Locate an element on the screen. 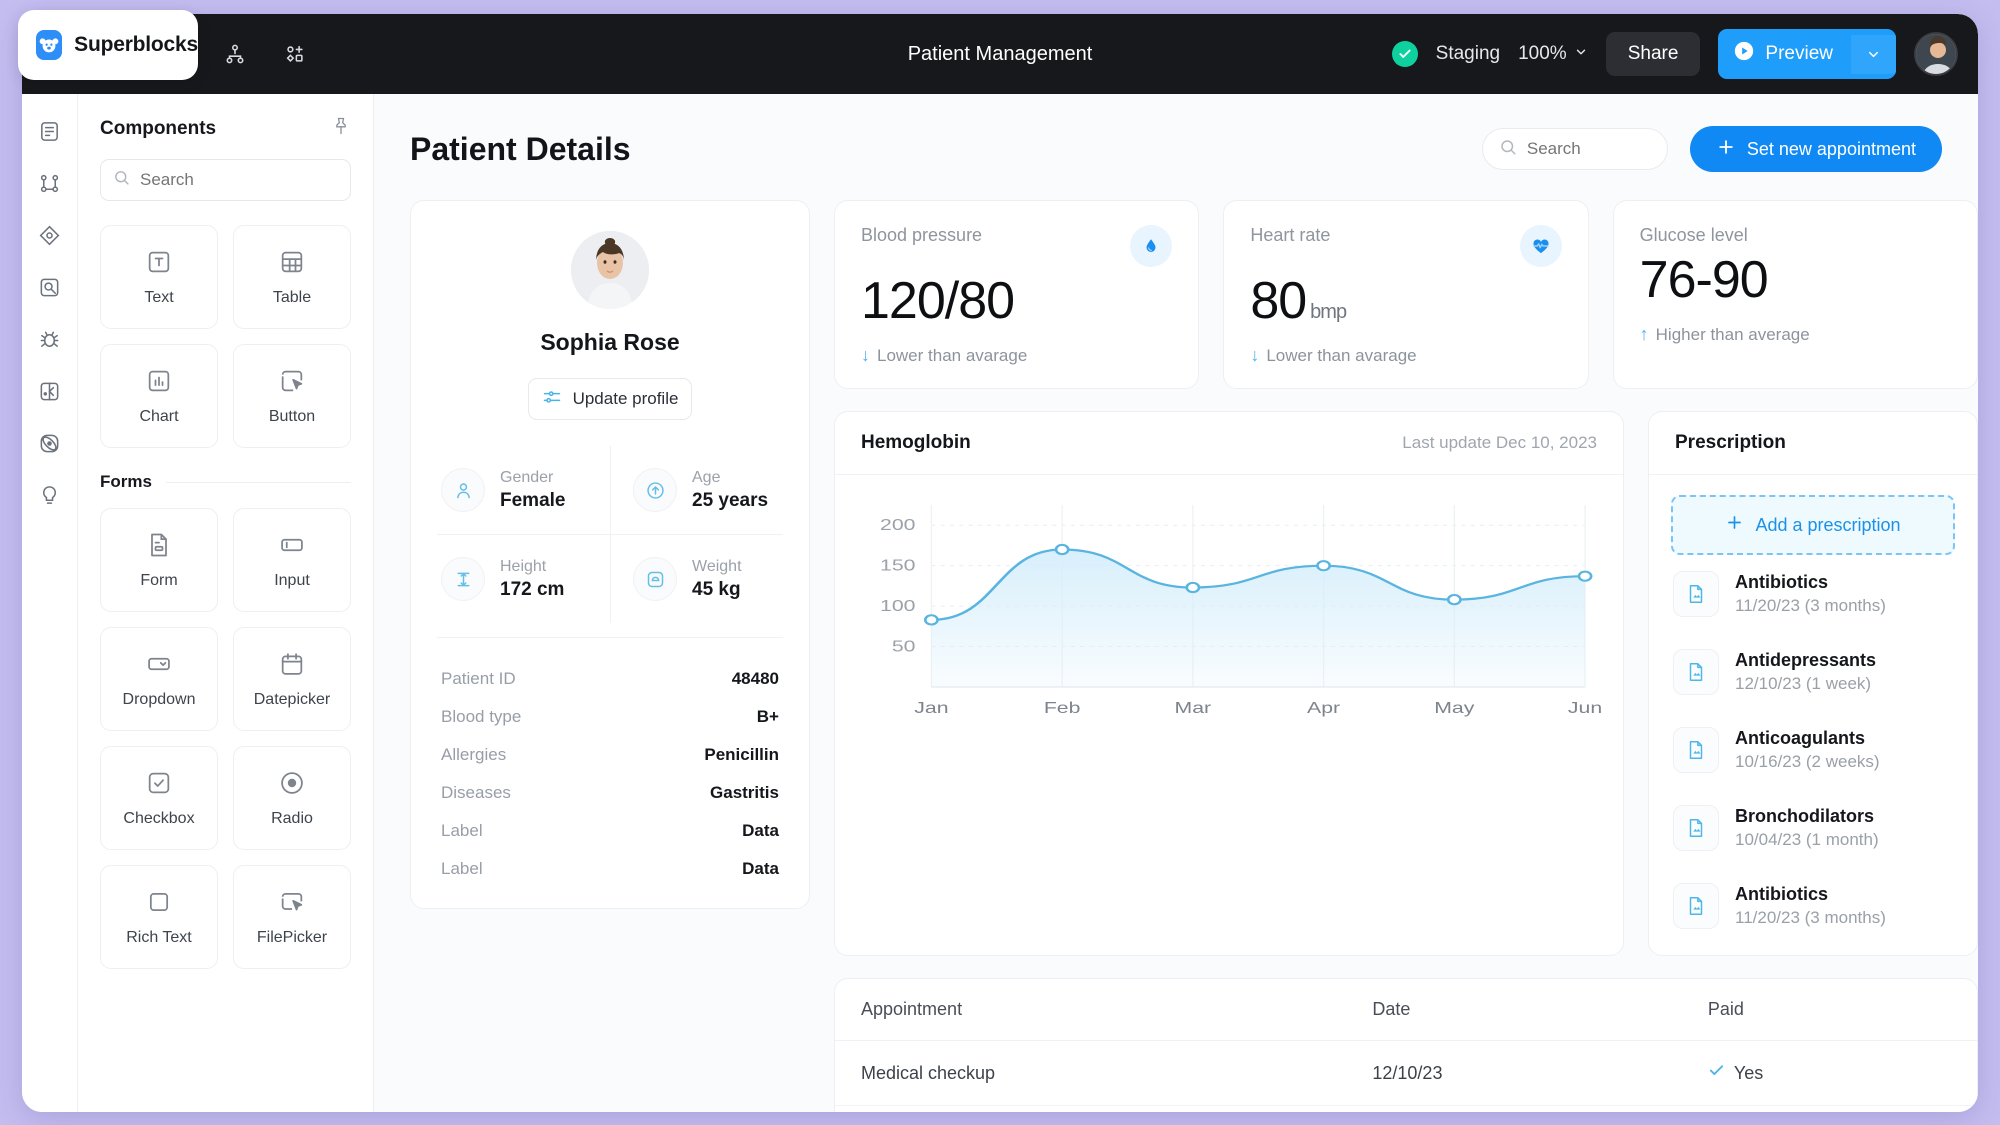 The image size is (2000, 1125). component-label: Checkbox is located at coordinates (159, 818).